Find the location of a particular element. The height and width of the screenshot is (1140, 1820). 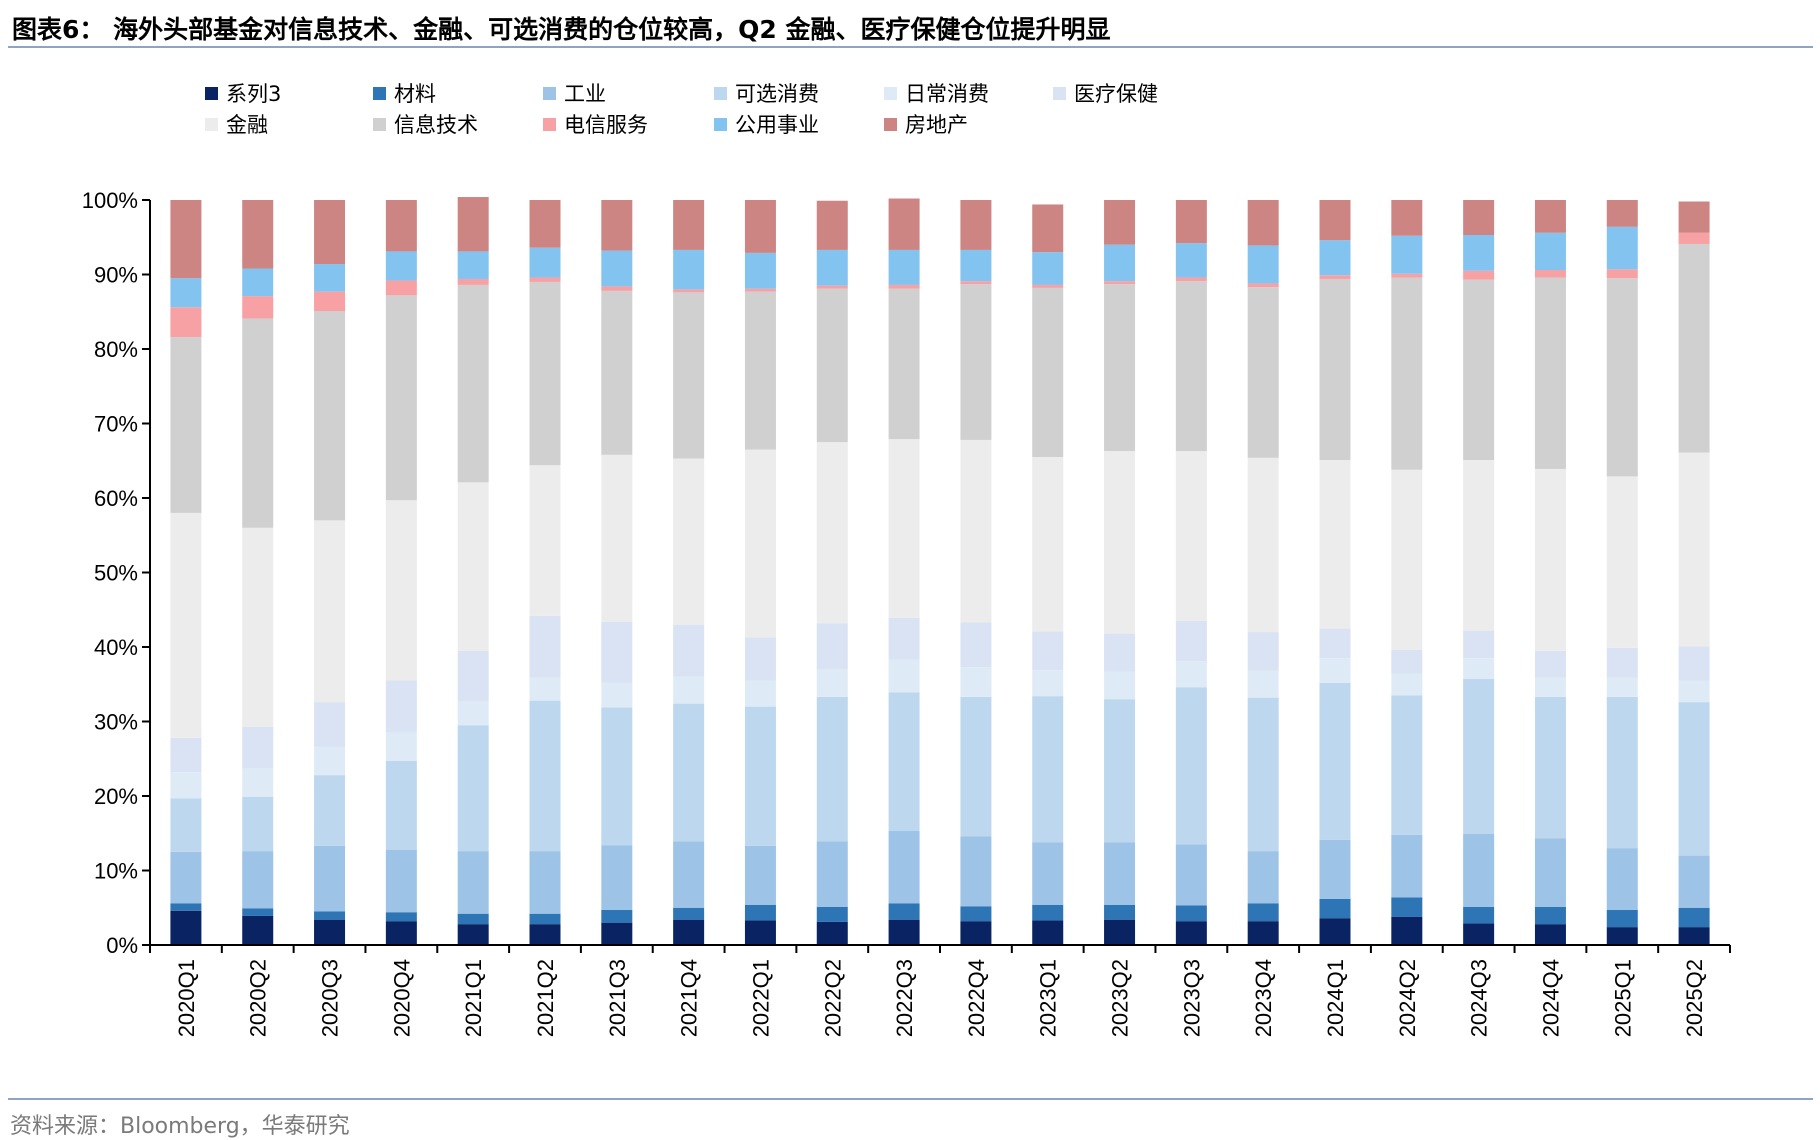

bar-stack-2023Q1 is located at coordinates (1048, 574).